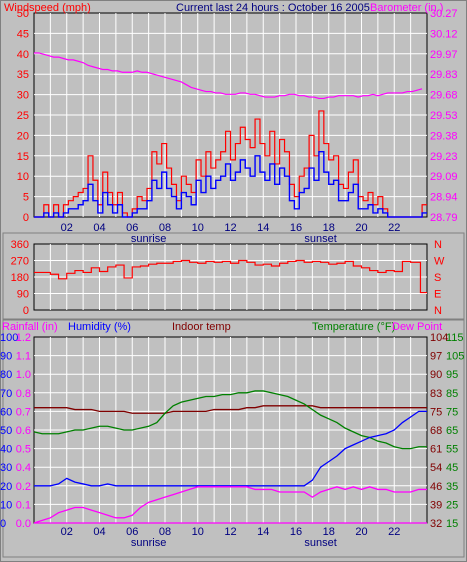 The height and width of the screenshot is (562, 467). Describe the element at coordinates (444, 157) in the screenshot. I see `baro-y-tick: 29.23` at that location.